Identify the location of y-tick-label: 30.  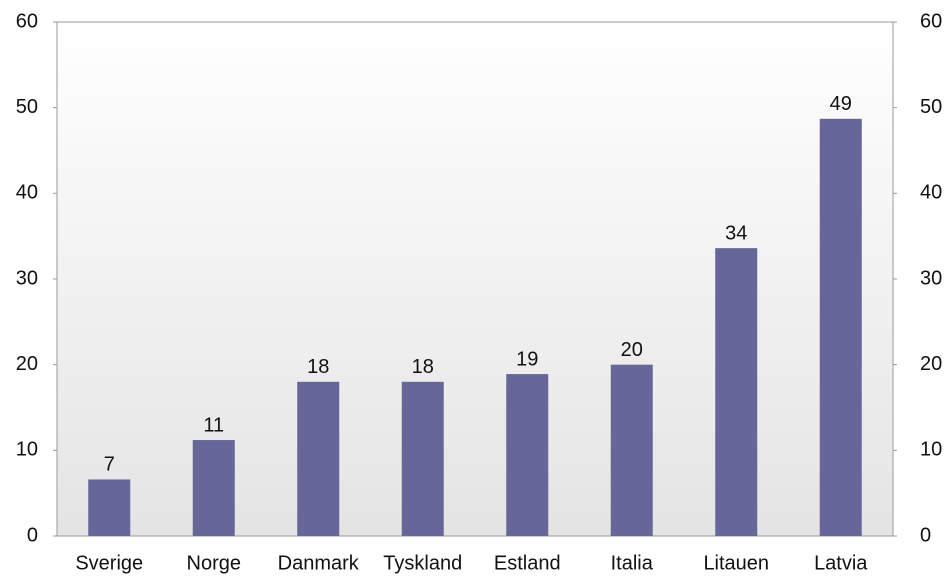
(27, 278).